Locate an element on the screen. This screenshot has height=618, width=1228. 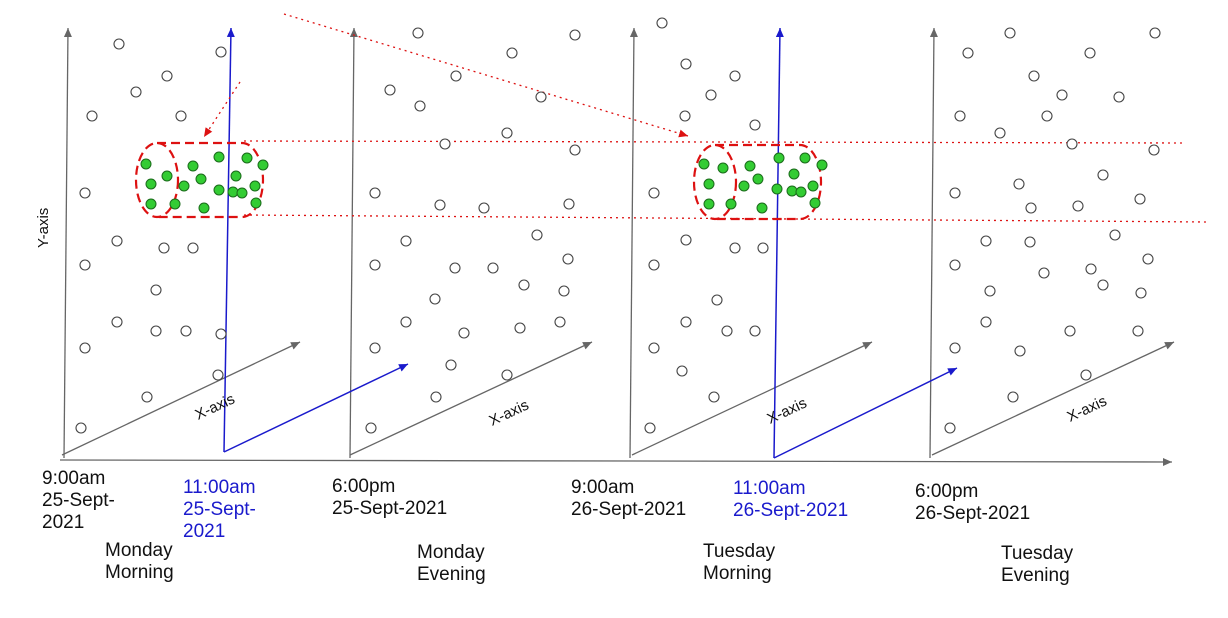
y-axis-monday-6pm is located at coordinates (353, 243).